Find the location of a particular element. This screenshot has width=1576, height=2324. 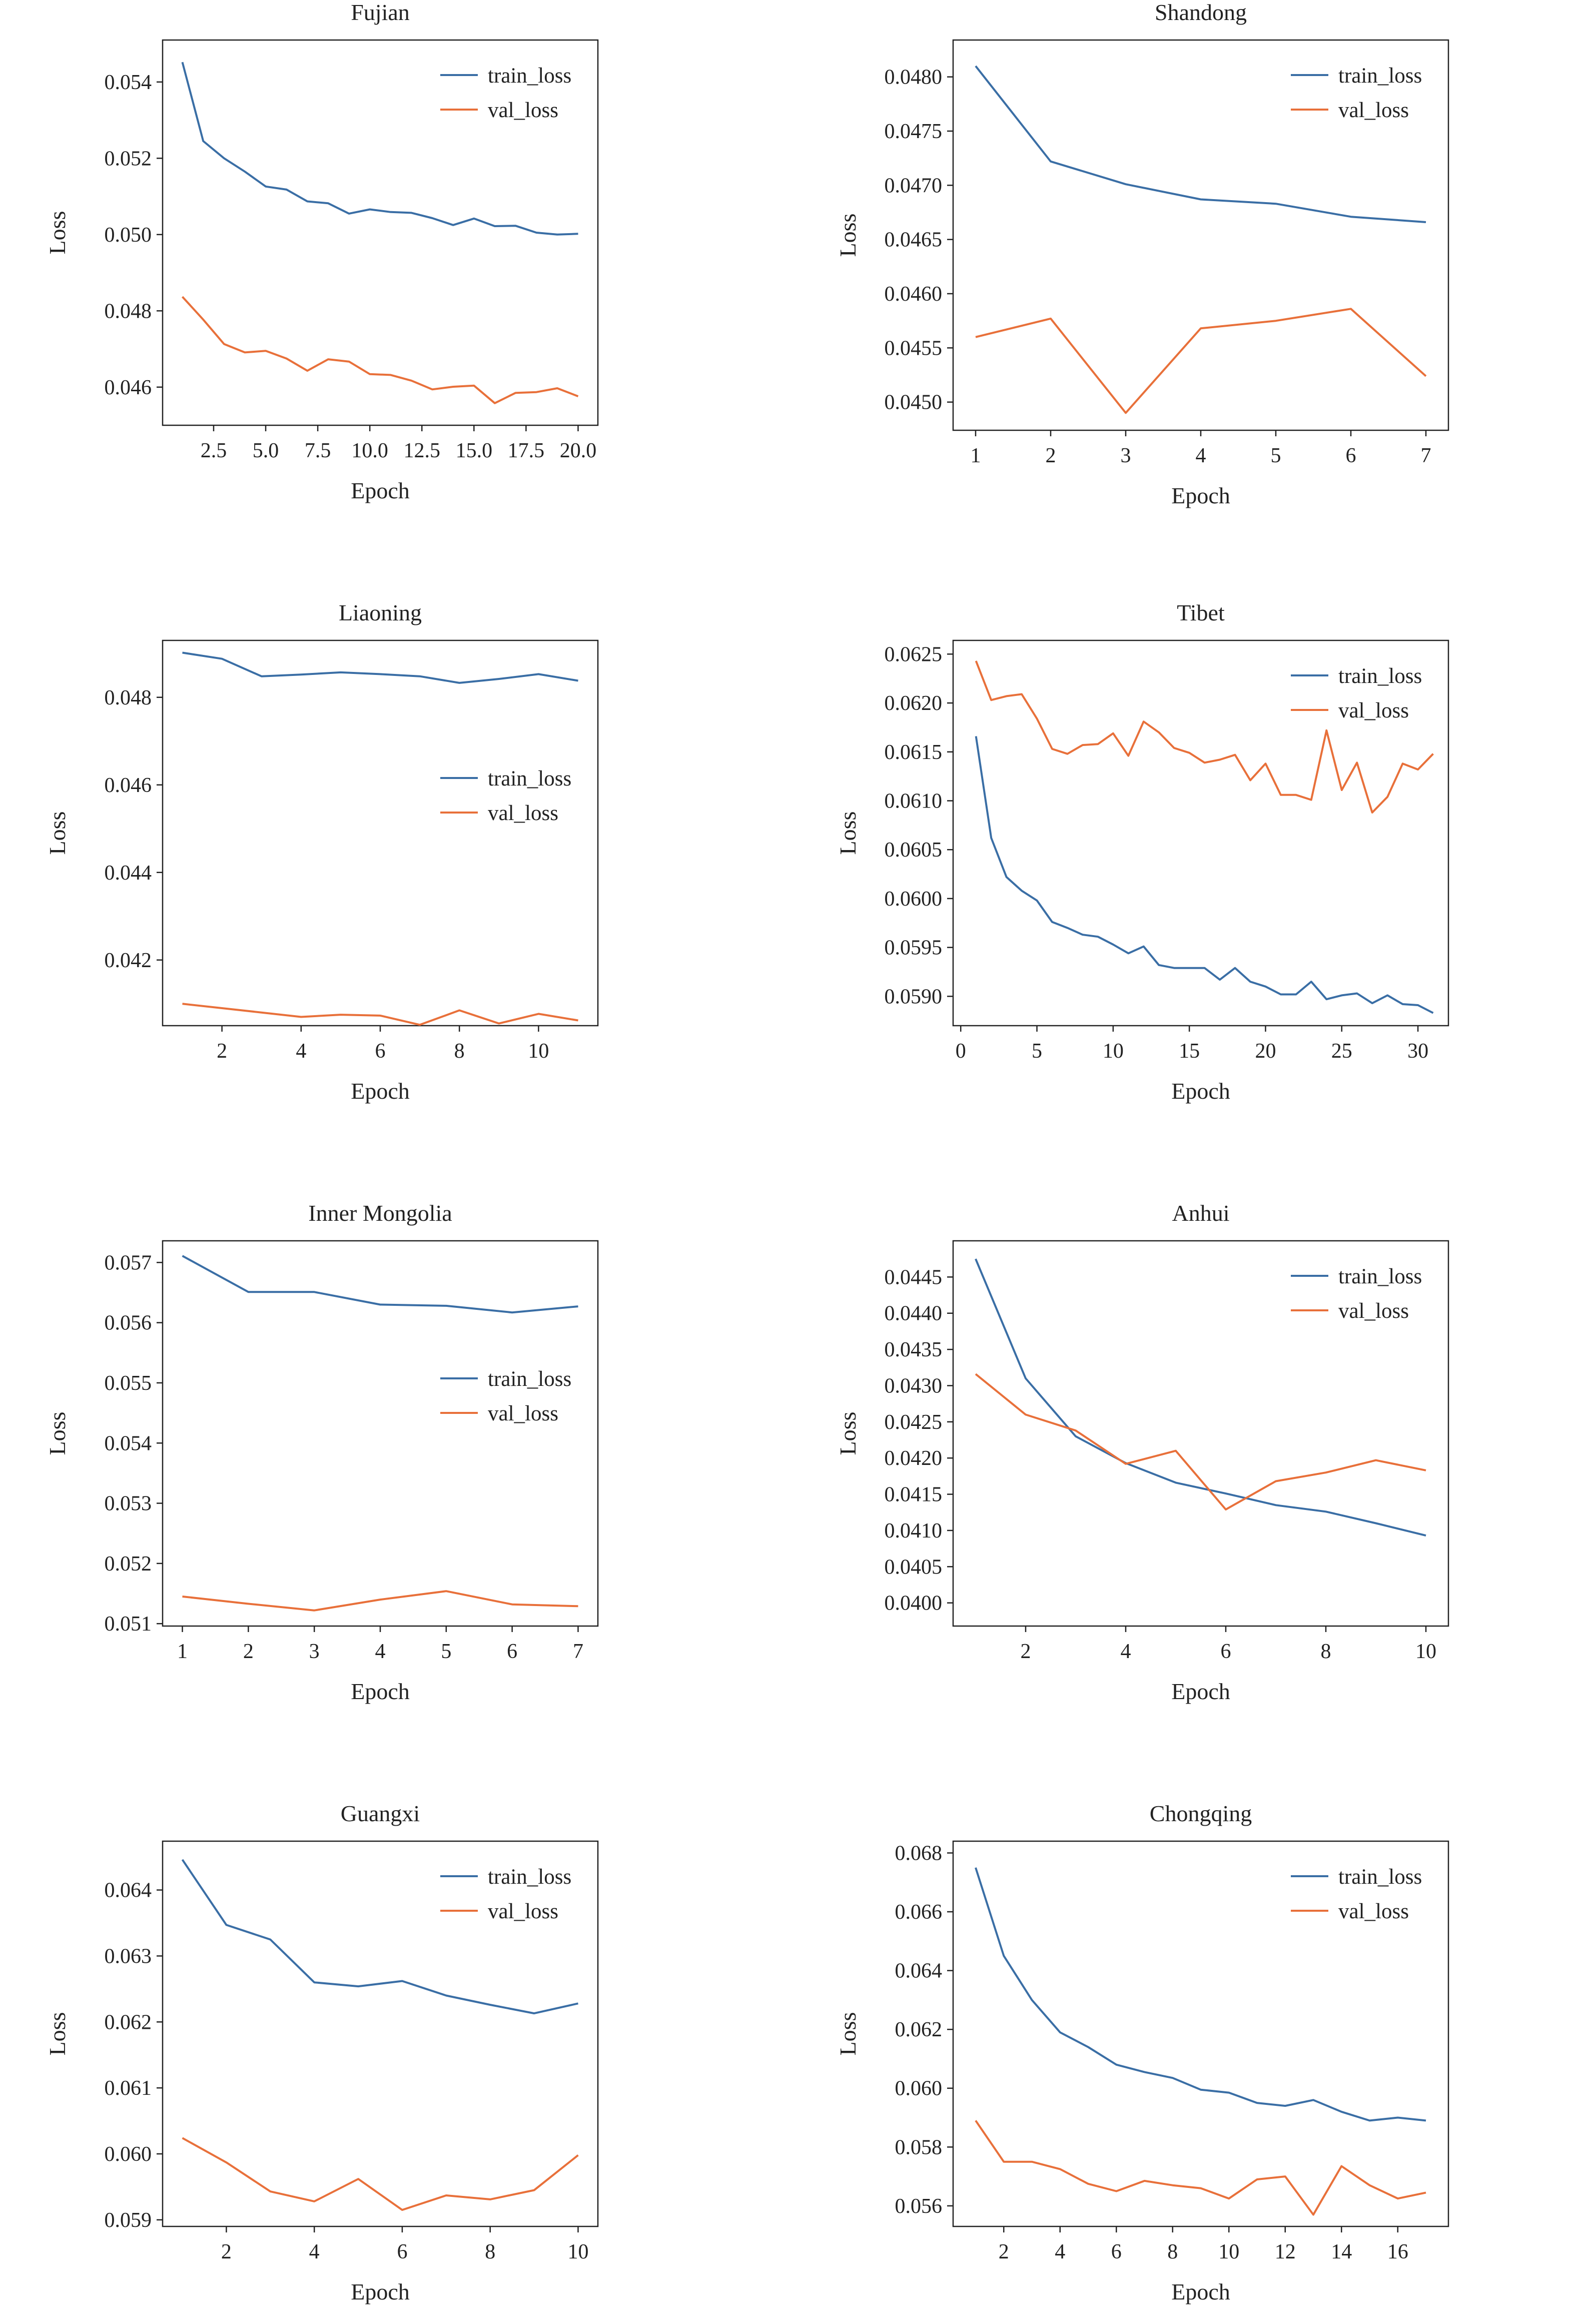

y-tick-label: 0.0610 is located at coordinates (914, 801).